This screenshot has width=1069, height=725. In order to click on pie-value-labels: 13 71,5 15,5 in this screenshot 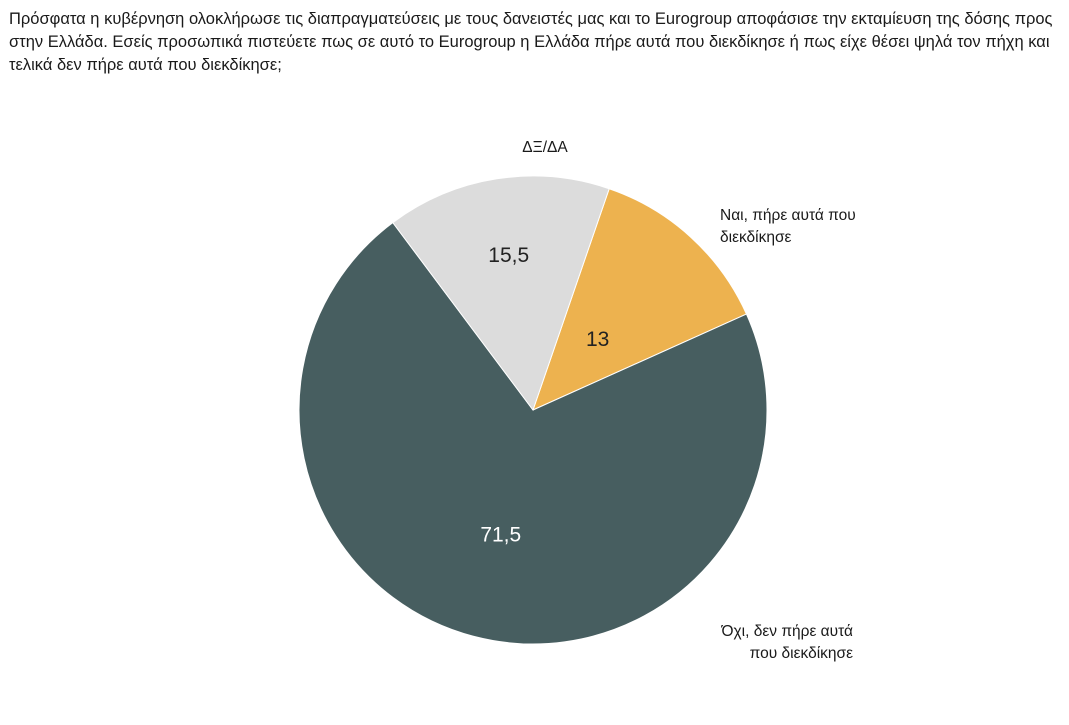, I will do `click(544, 395)`.